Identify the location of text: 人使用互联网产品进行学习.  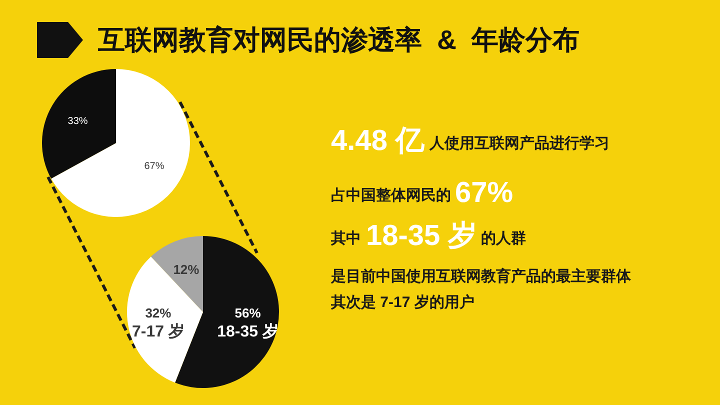
(519, 143).